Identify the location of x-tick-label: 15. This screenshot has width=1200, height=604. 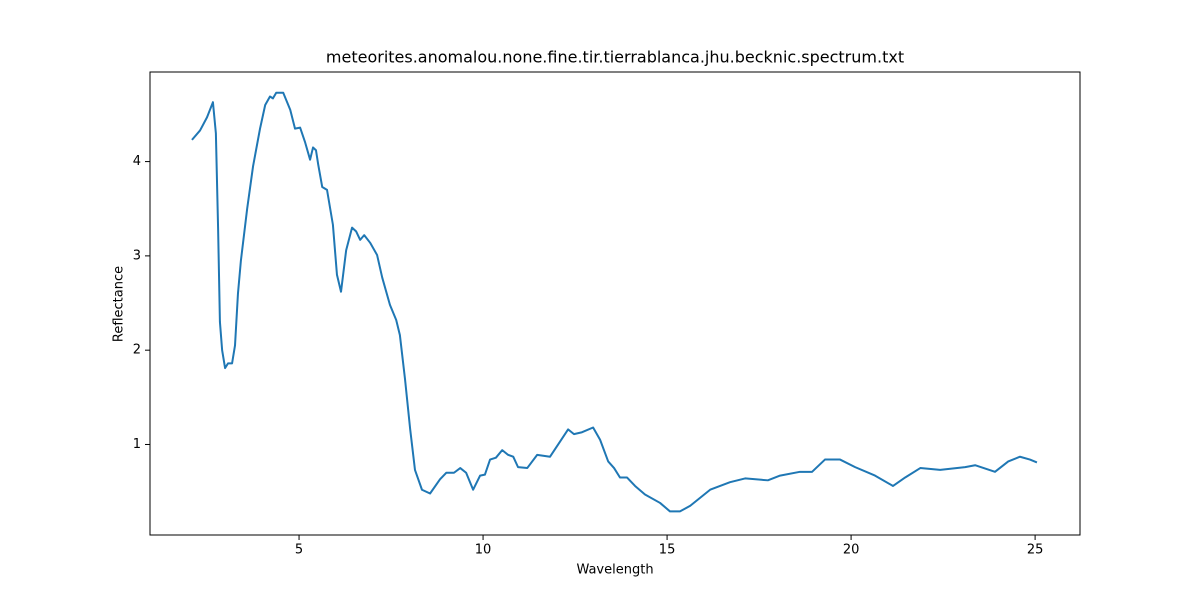
(667, 550).